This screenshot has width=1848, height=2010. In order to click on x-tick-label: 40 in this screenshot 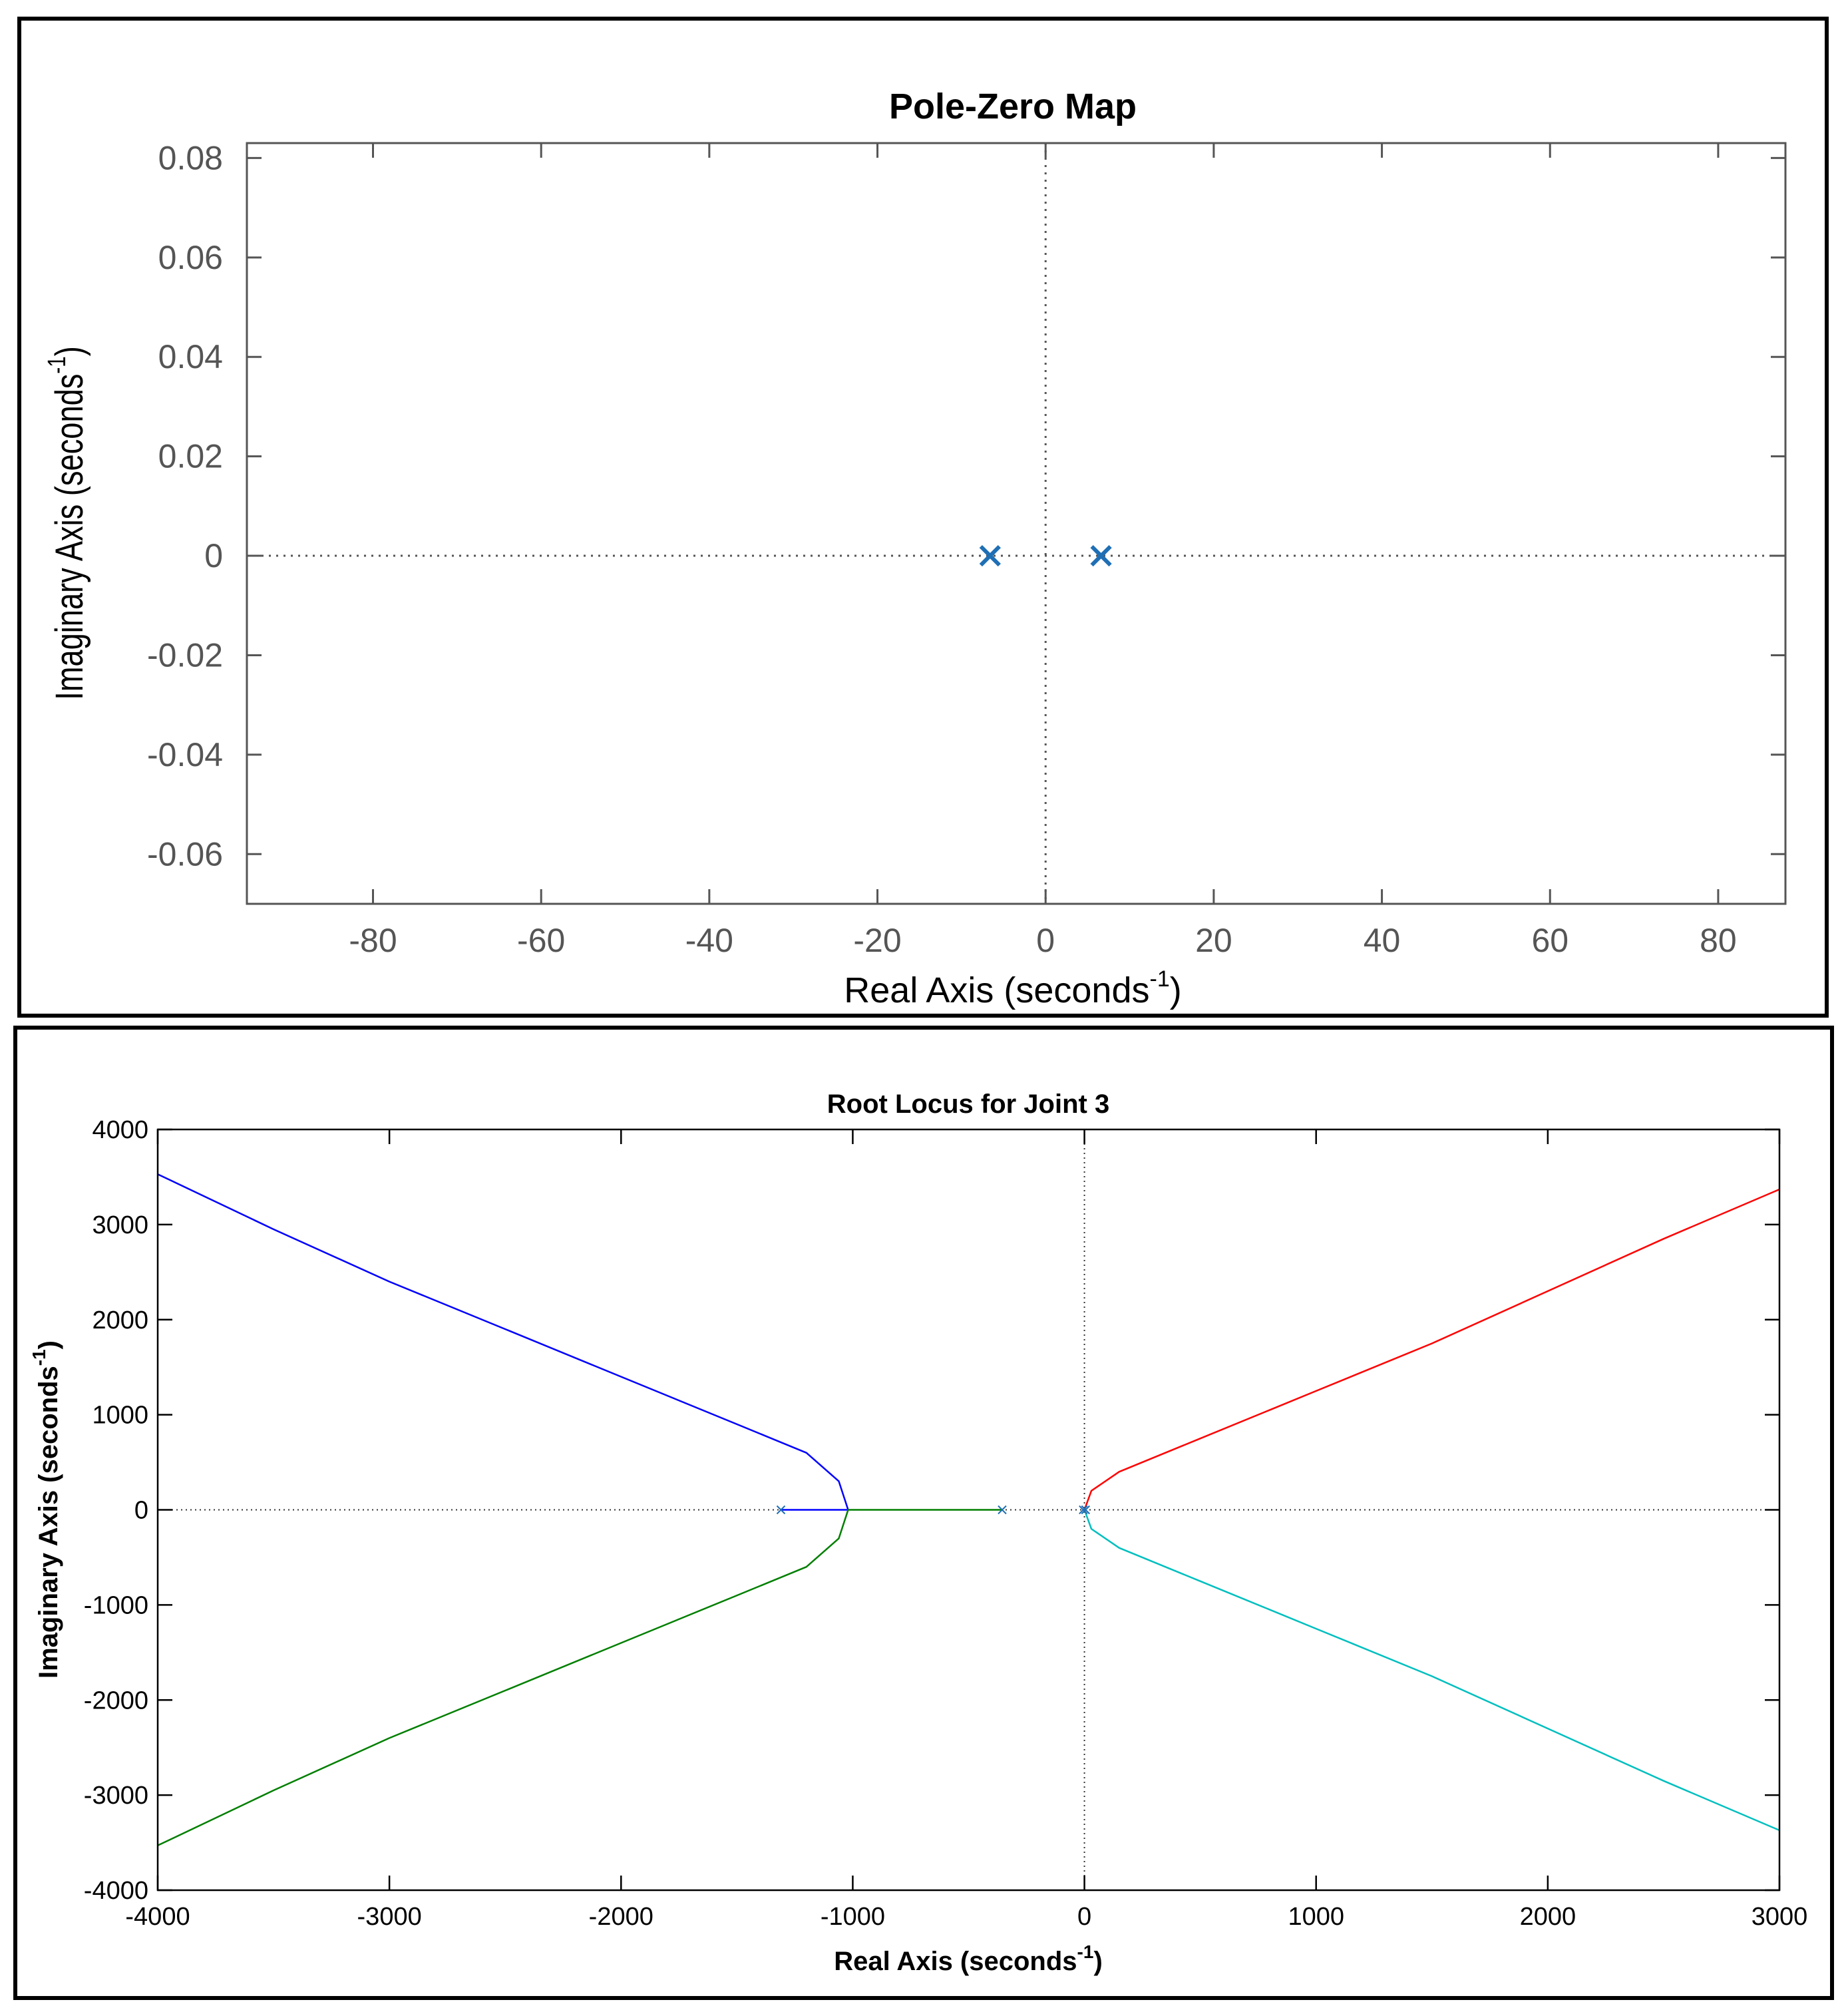, I will do `click(1382, 940)`.